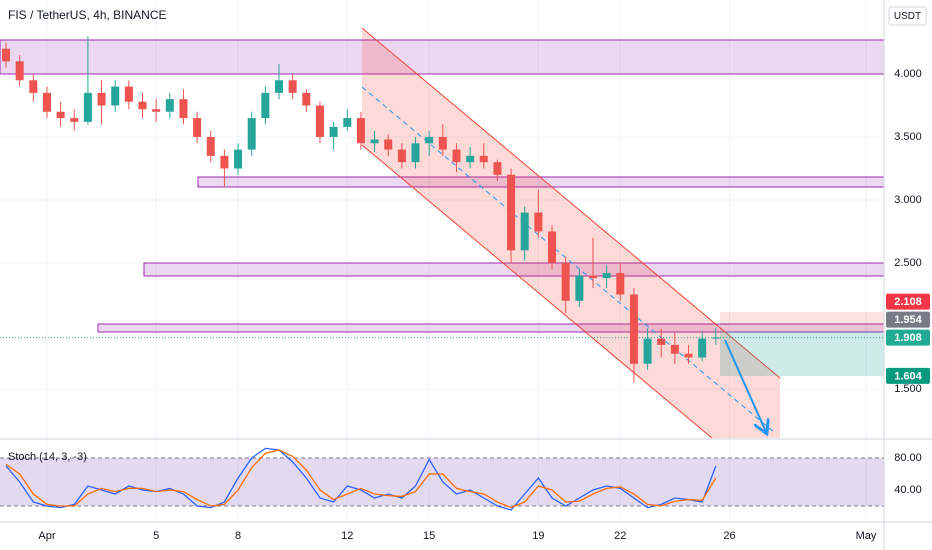 The width and height of the screenshot is (932, 550). I want to click on currency: USDT, so click(907, 16).